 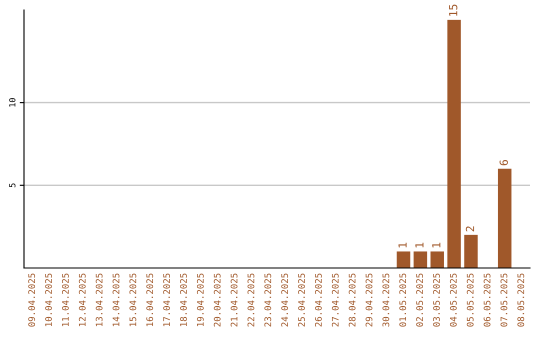 What do you see at coordinates (99, 300) in the screenshot?
I see `x-tick-label: 13.04.2025` at bounding box center [99, 300].